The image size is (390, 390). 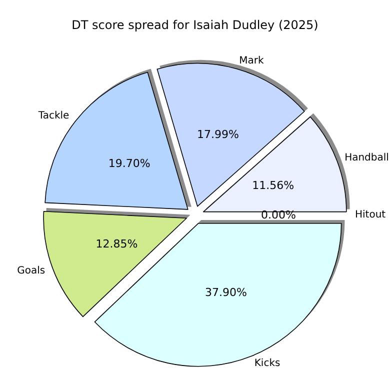 What do you see at coordinates (53, 116) in the screenshot?
I see `slice-label: Tackle` at bounding box center [53, 116].